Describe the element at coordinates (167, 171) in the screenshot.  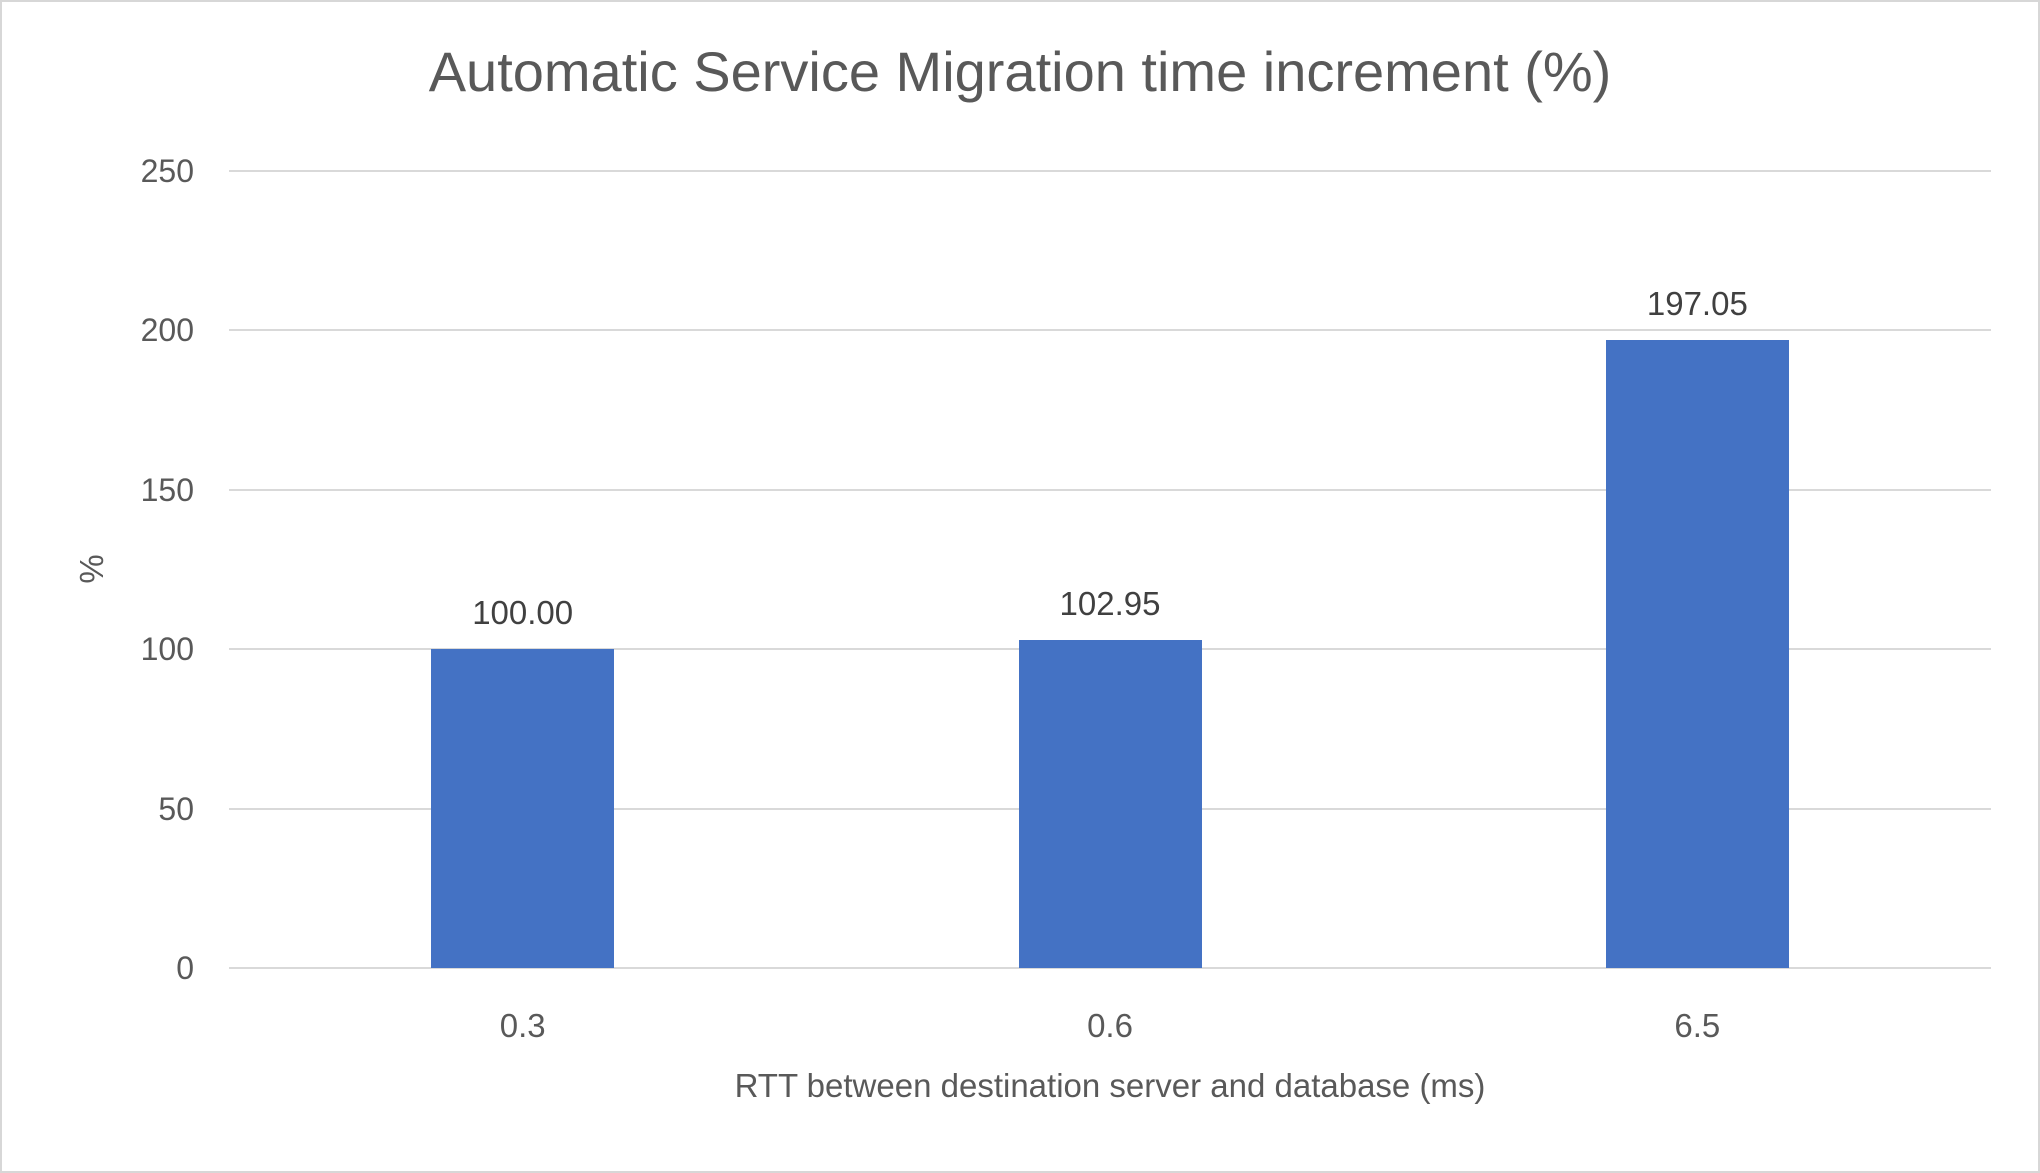
I see `y-tick-label: 250` at that location.